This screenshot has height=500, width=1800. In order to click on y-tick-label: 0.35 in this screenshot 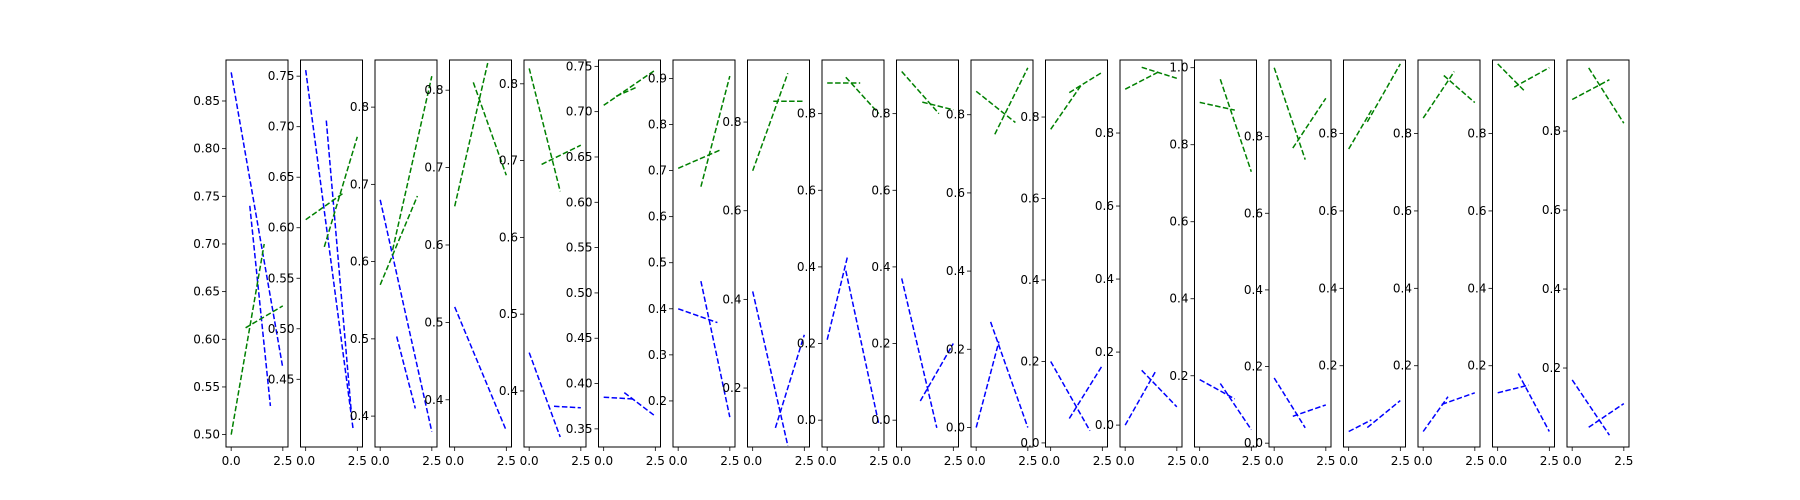, I will do `click(579, 429)`.